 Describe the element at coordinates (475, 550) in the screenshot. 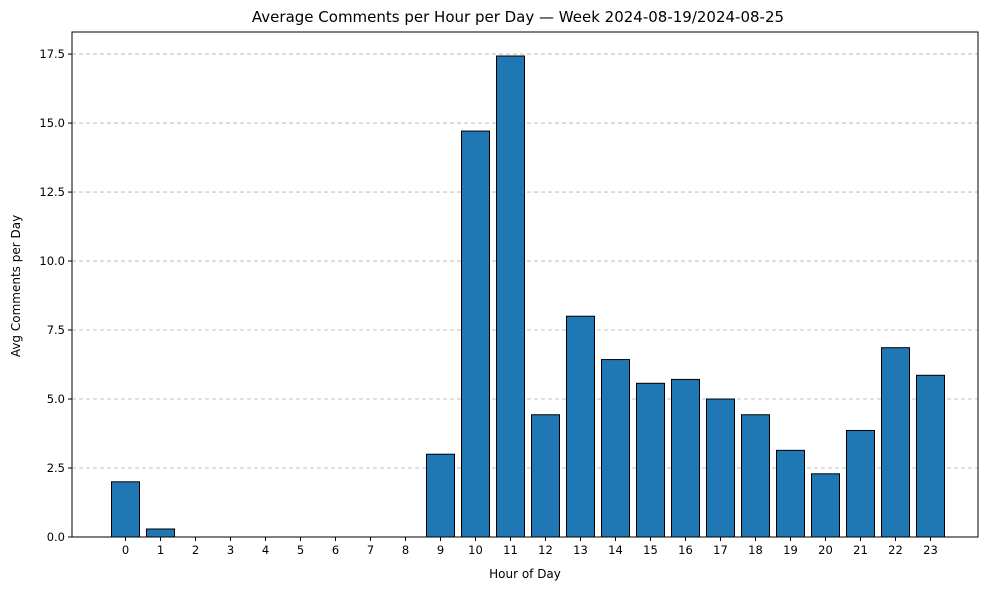

I see `x-tick-label: 10` at that location.